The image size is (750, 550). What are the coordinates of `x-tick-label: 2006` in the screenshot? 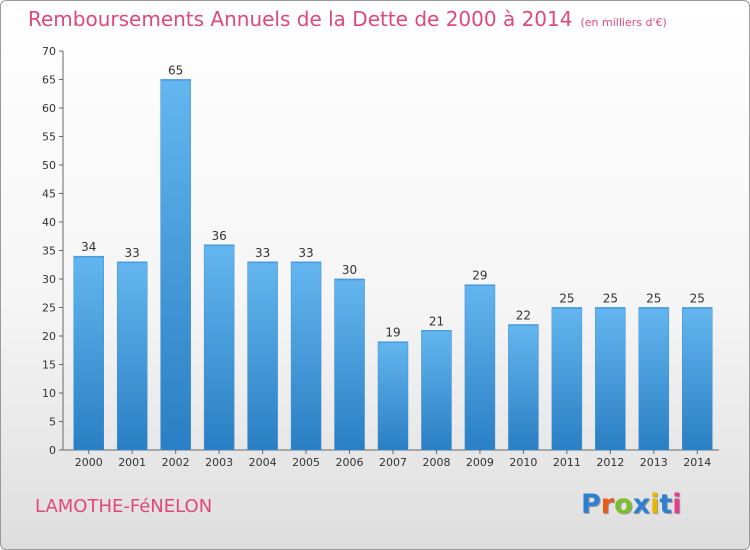 It's located at (350, 462).